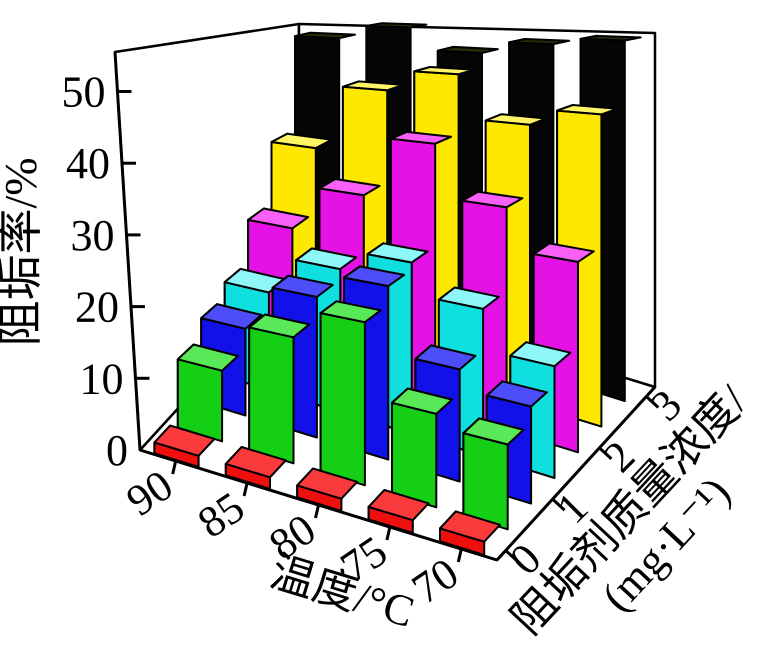  I want to click on bar-75C-0mgL, so click(398, 511).